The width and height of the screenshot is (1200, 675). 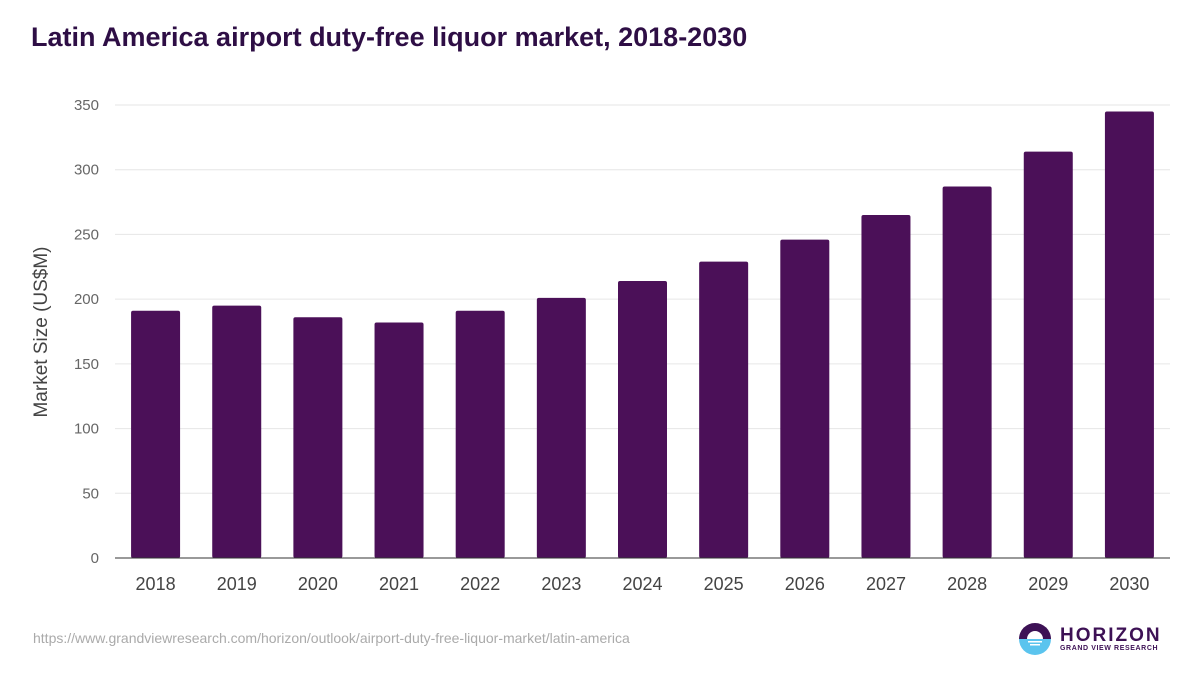 What do you see at coordinates (86, 105) in the screenshot?
I see `y-tick-label: 350` at bounding box center [86, 105].